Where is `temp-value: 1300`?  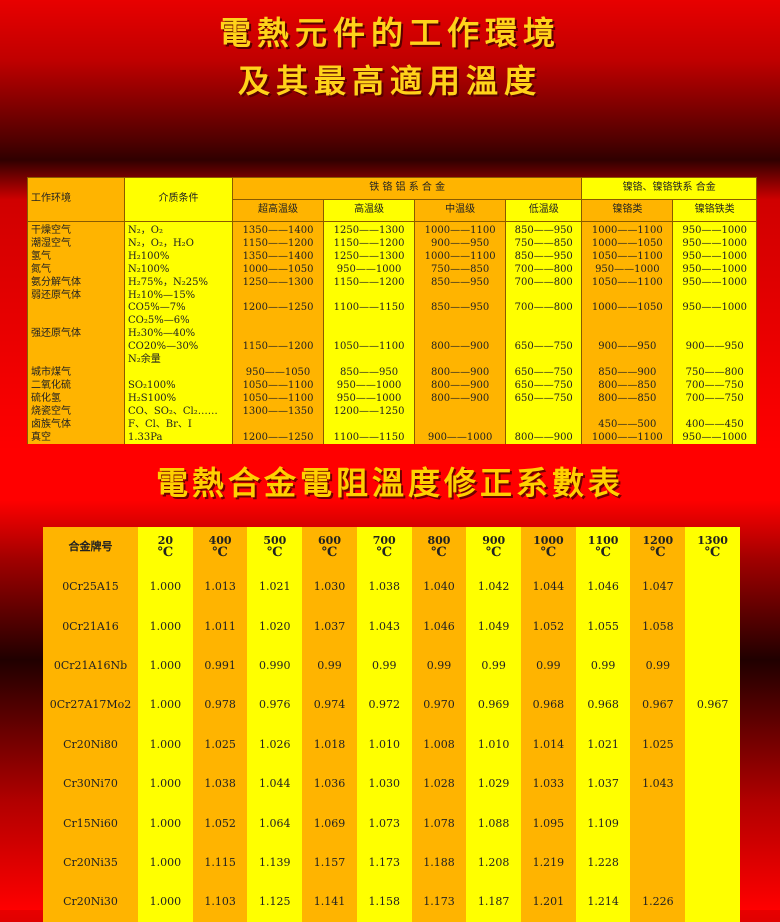
temp-value: 1300 is located at coordinates (712, 540).